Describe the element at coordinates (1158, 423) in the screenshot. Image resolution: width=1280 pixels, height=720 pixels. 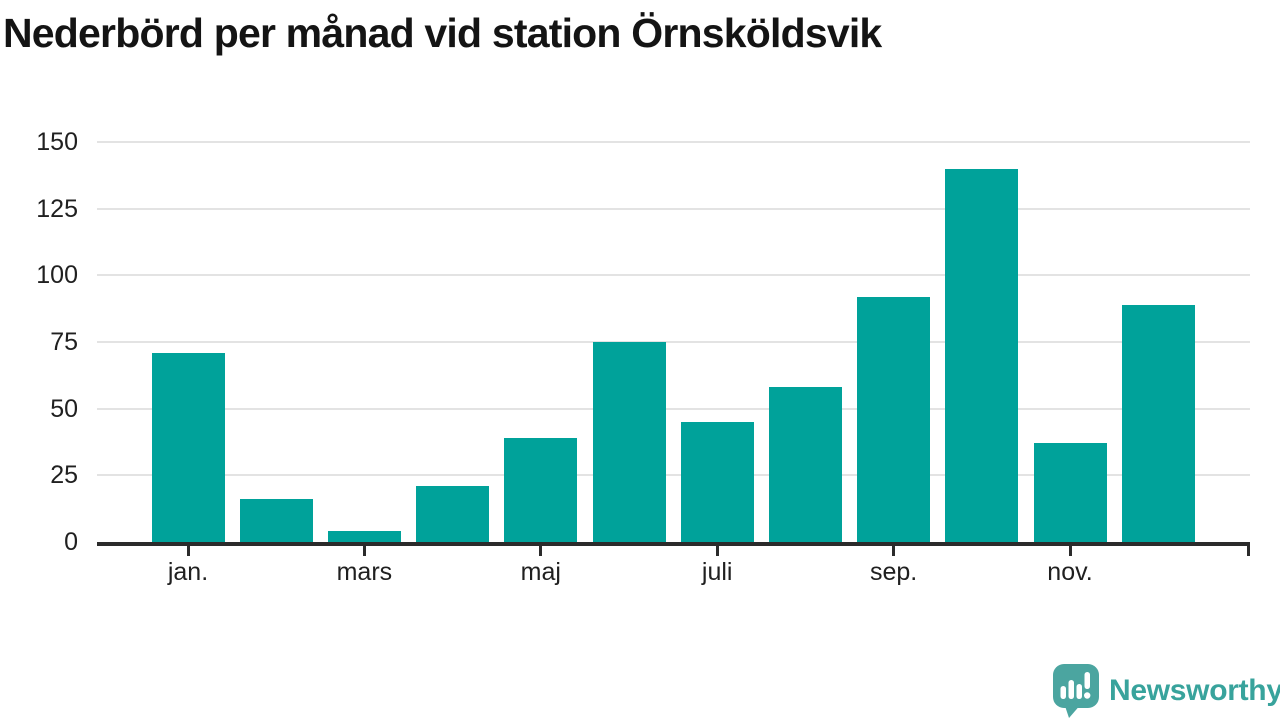
I see `bar-dec.` at that location.